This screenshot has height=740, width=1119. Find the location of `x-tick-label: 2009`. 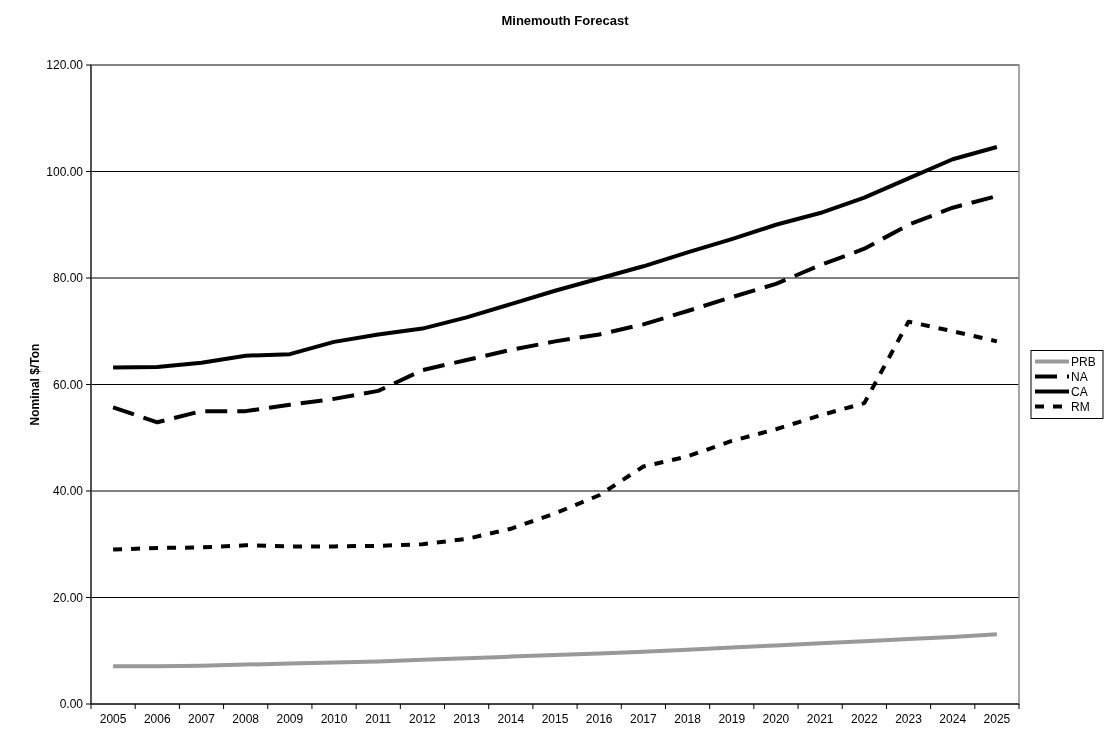

x-tick-label: 2009 is located at coordinates (290, 719).